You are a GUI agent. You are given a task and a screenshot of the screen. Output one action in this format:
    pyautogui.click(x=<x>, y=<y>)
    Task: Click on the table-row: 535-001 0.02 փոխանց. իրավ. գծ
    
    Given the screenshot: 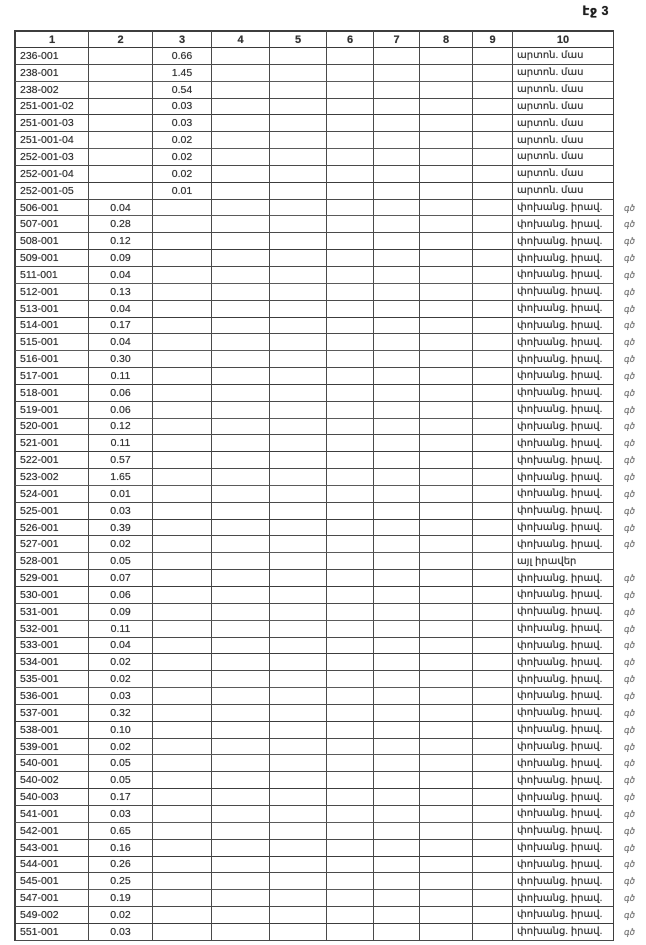 What is the action you would take?
    pyautogui.click(x=329, y=680)
    